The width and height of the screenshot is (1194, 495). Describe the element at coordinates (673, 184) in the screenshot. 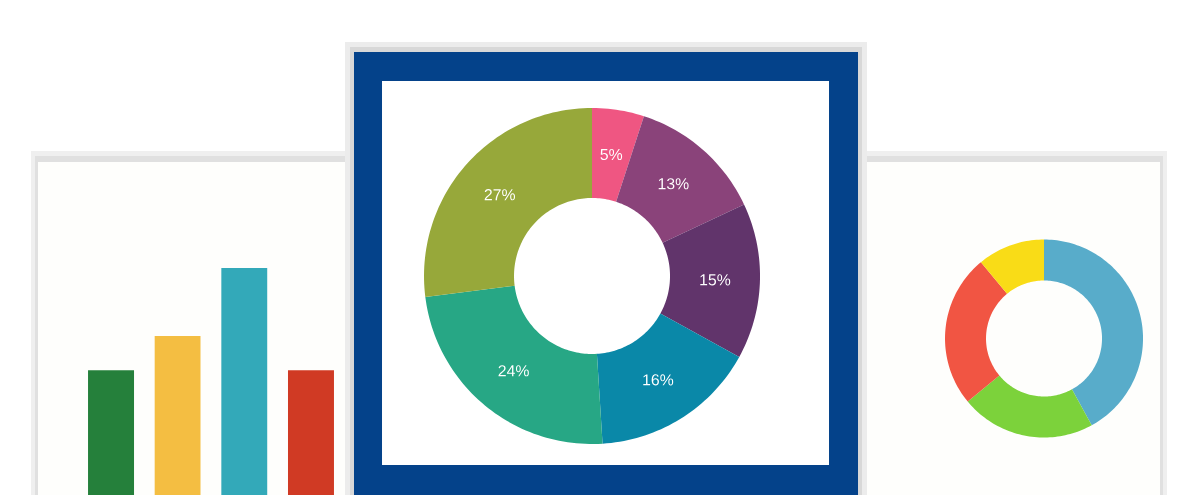

I see `data-label: 13%` at that location.